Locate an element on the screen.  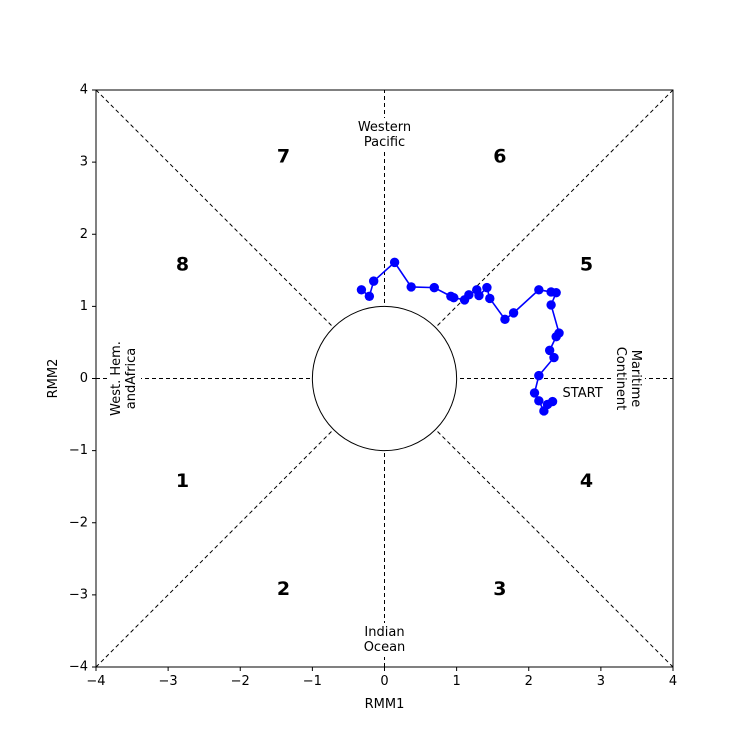
y-tick-label: 2 is located at coordinates (84, 234).